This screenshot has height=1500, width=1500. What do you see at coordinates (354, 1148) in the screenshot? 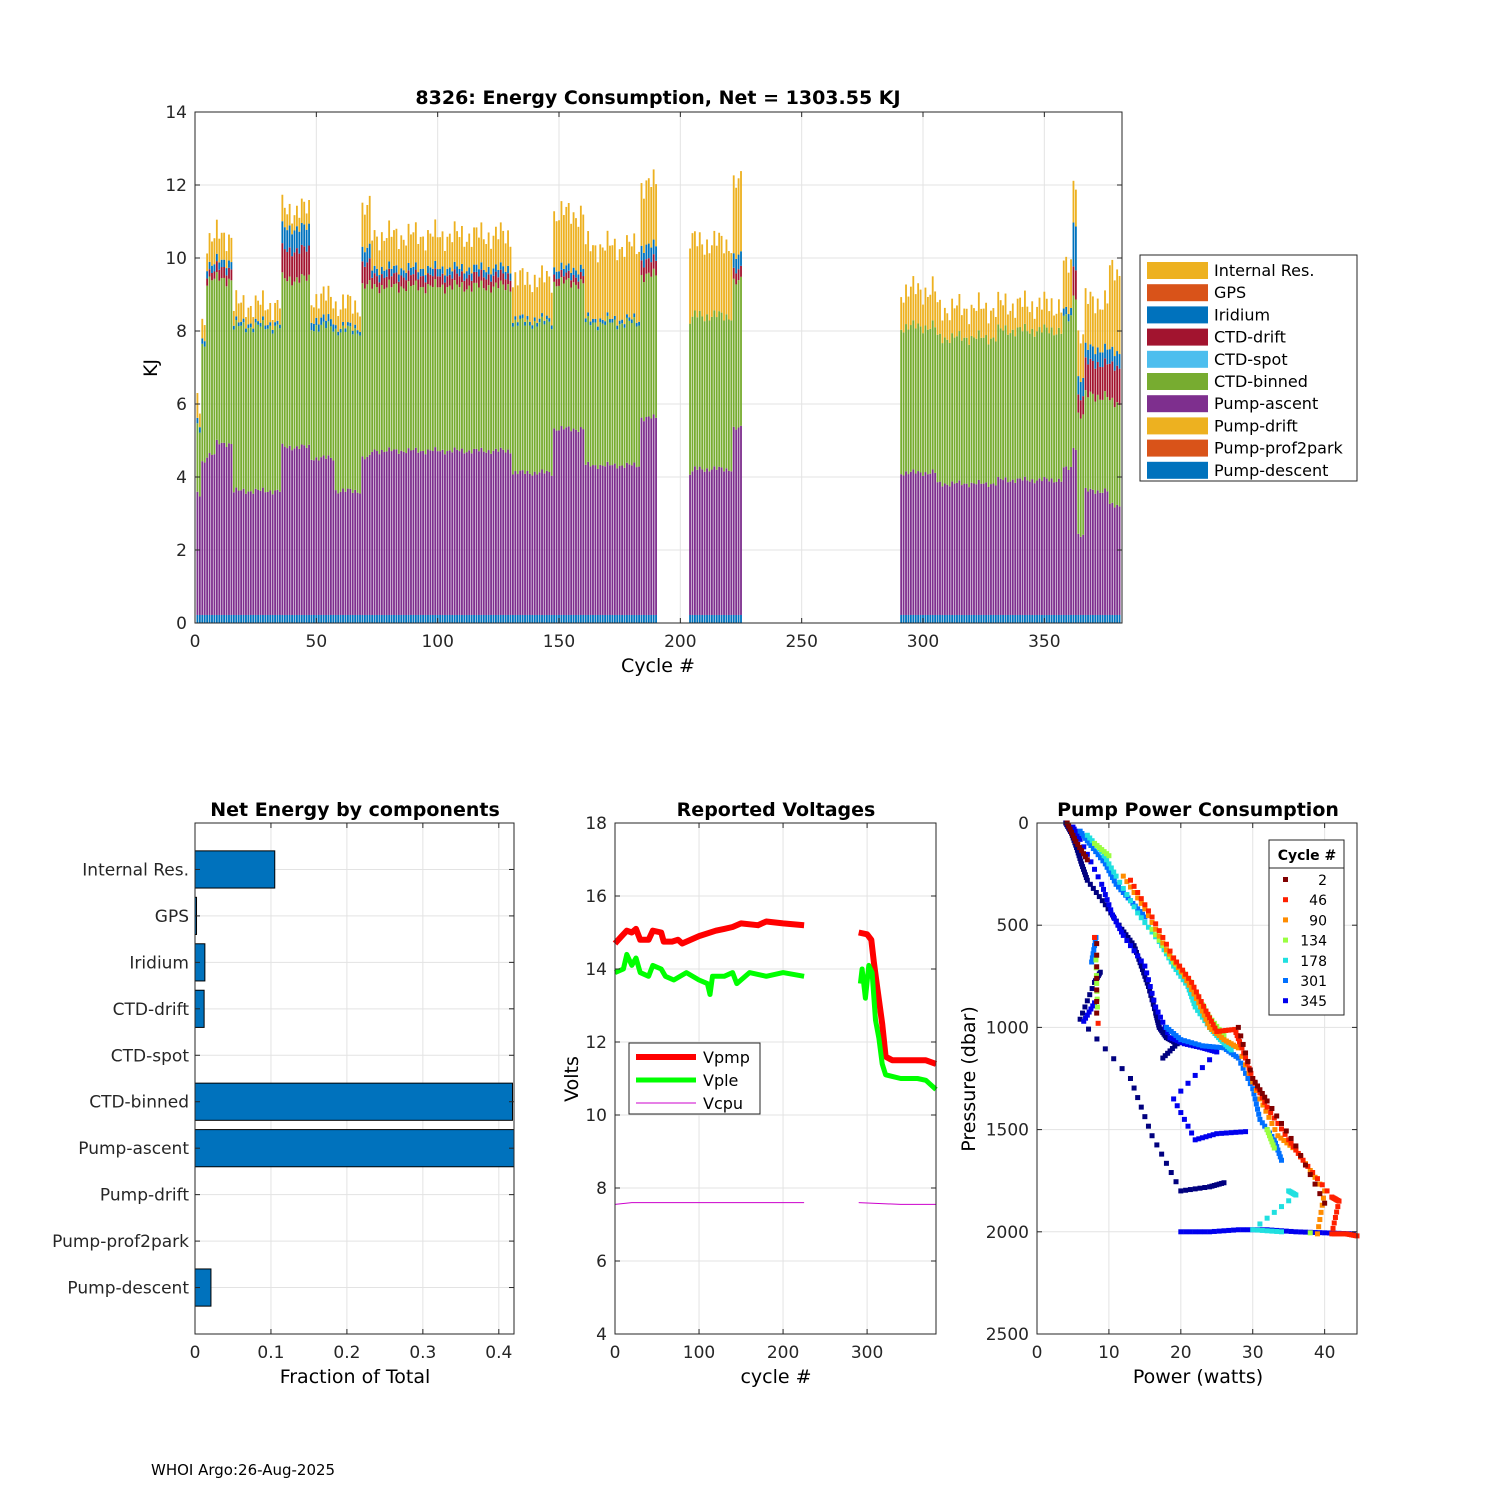
I see `component-bar-pump-ascent` at bounding box center [354, 1148].